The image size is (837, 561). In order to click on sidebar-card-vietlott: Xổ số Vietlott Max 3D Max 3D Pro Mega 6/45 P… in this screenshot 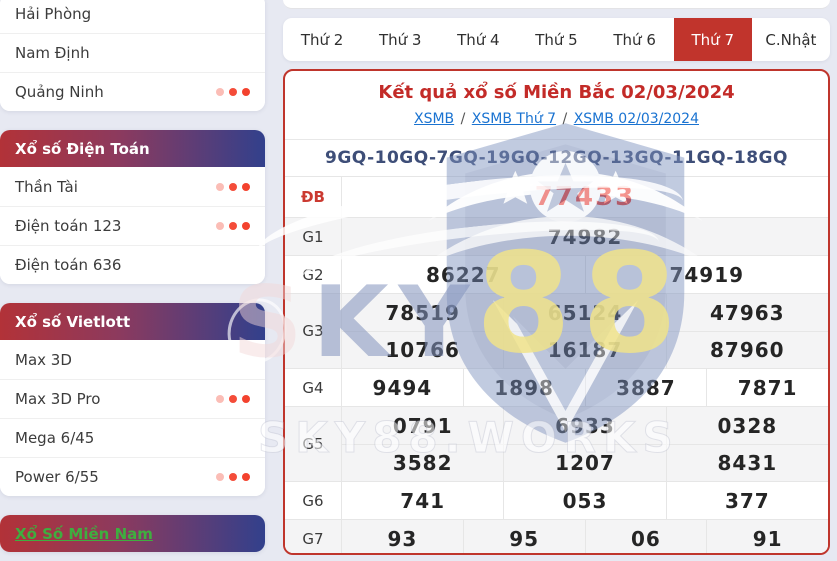, I will do `click(132, 399)`.